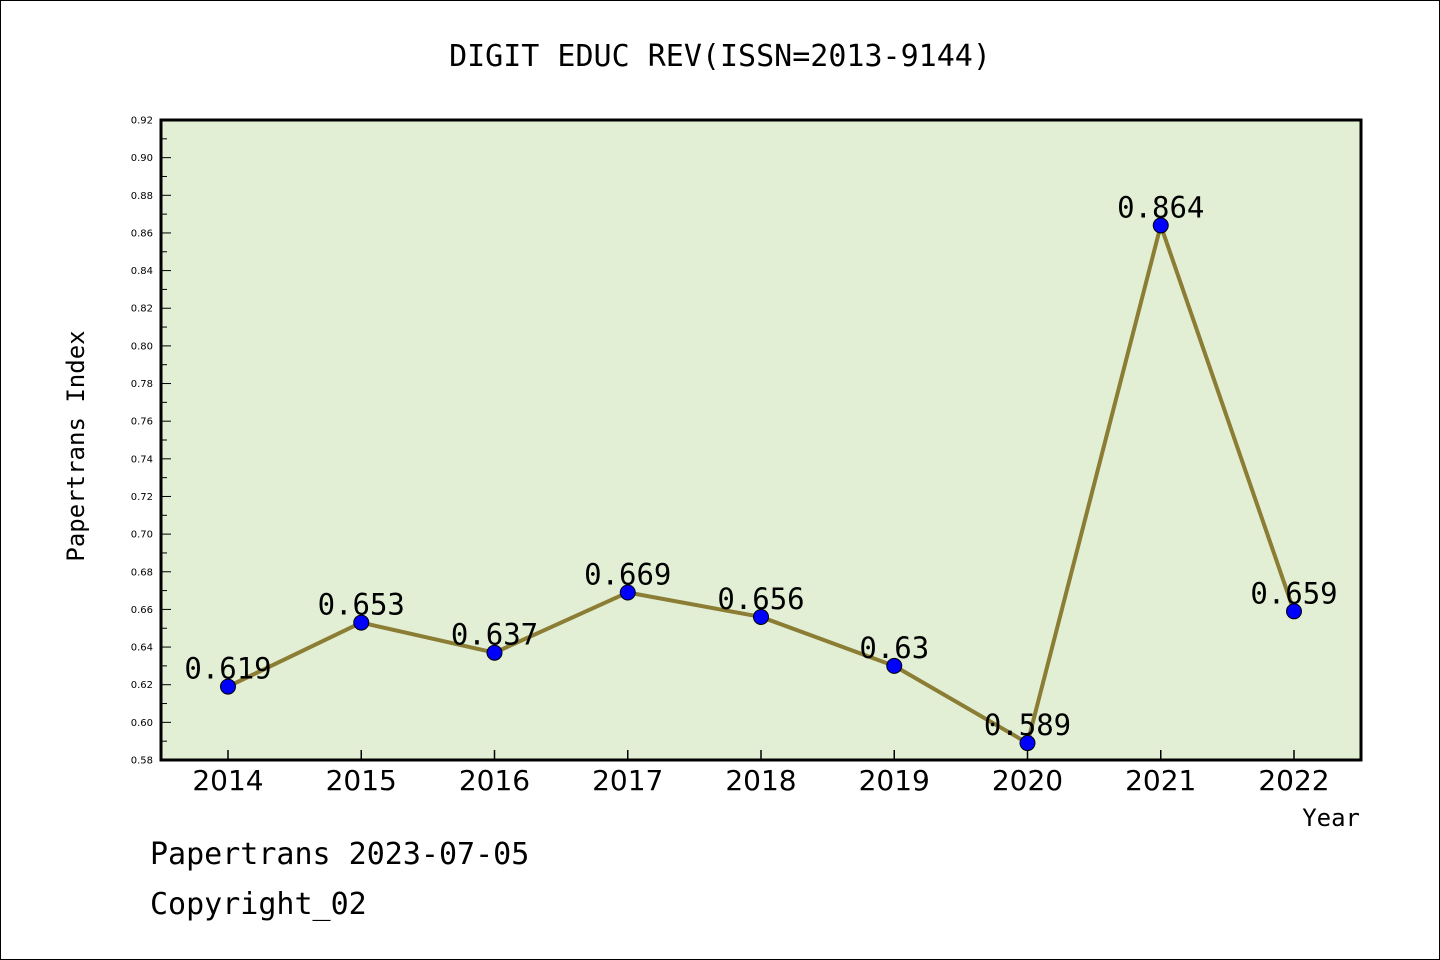 The image size is (1440, 960). What do you see at coordinates (494, 635) in the screenshot?
I see `data-label: 0.637` at bounding box center [494, 635].